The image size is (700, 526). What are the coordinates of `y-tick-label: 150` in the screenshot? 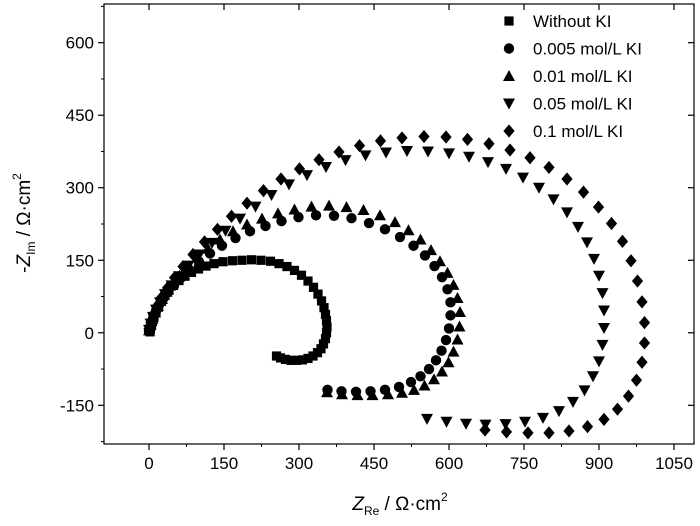 It's located at (80, 260).